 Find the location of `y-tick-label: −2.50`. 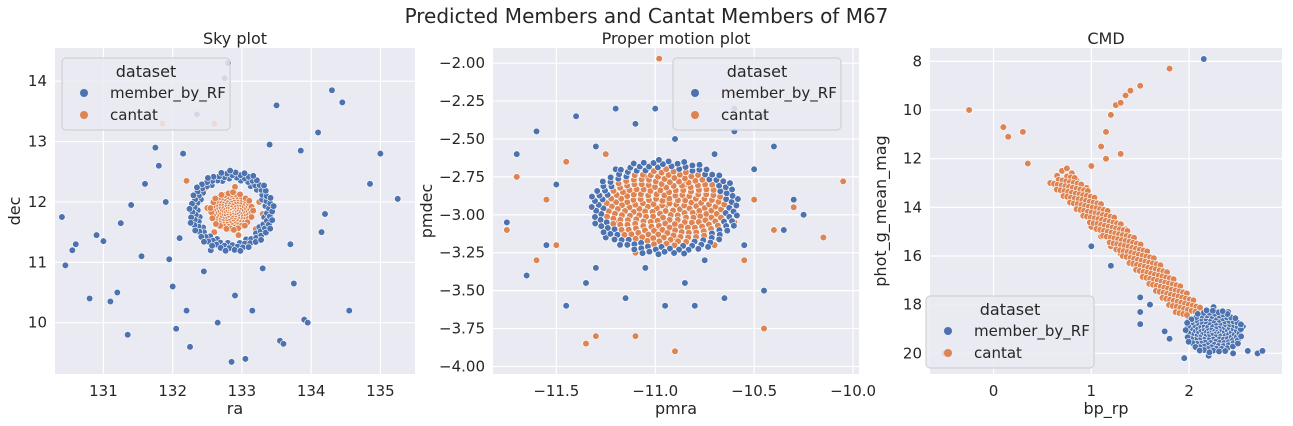

y-tick-label: −2.50 is located at coordinates (462, 139).